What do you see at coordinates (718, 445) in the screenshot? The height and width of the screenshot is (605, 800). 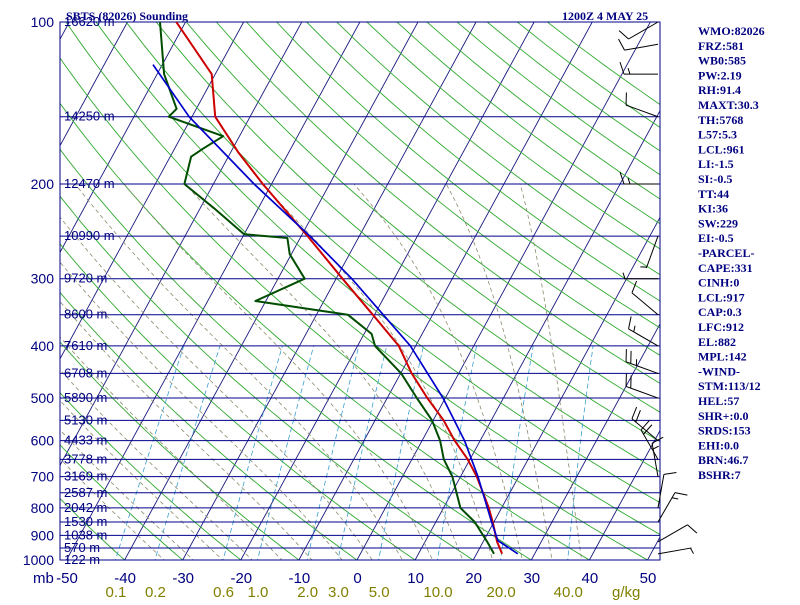 I see `index-line: EHI:0.0` at bounding box center [718, 445].